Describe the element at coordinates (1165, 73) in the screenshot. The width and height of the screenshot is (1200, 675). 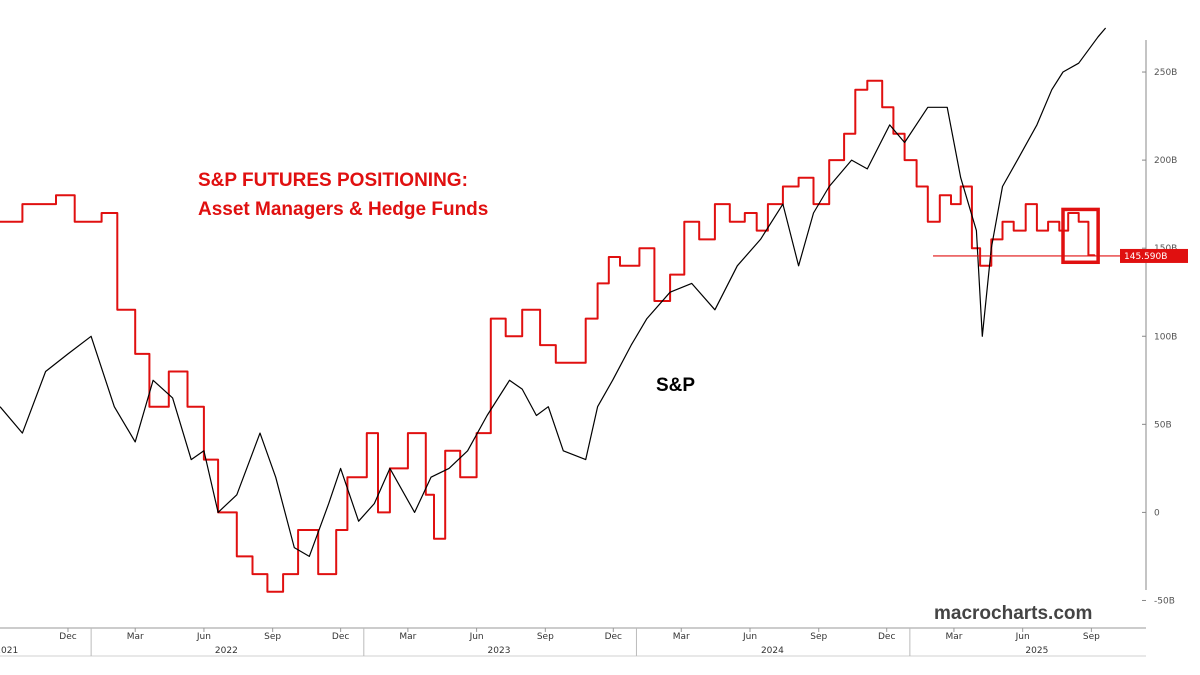
I see `y-tick-label: 250B` at that location.